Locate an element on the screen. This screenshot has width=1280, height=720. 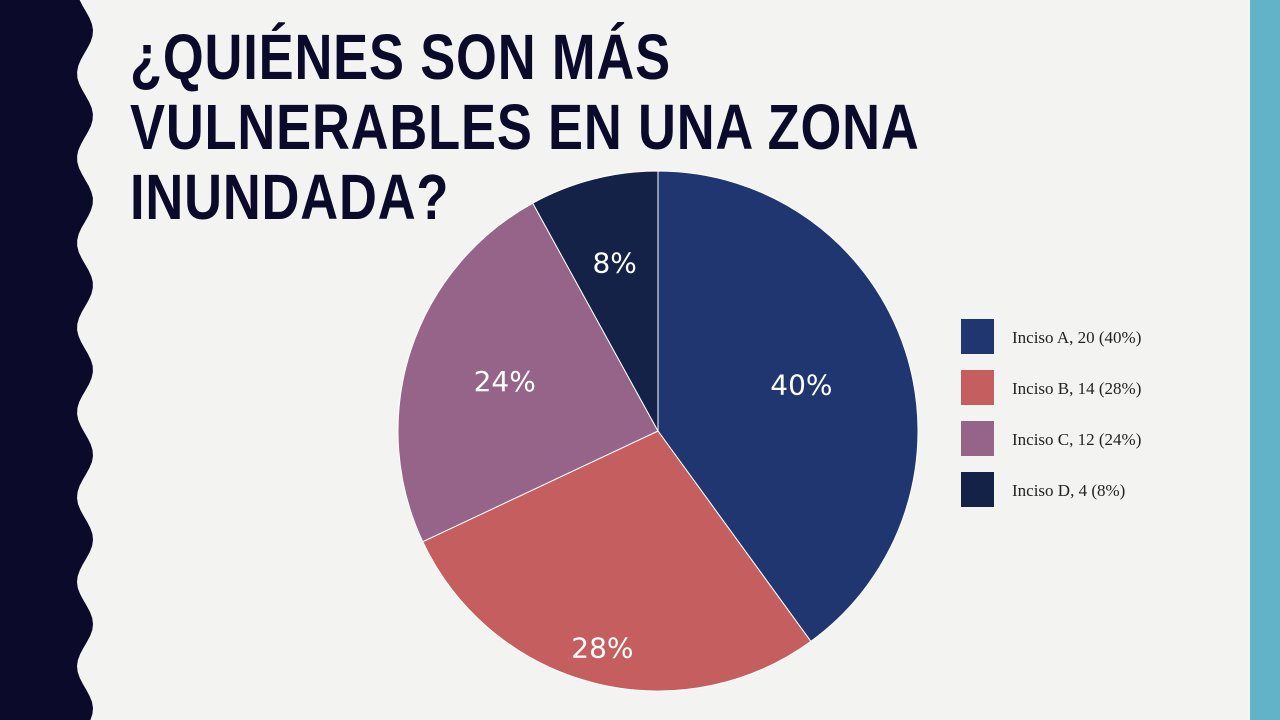
pie-slice-inciso-c is located at coordinates (528, 372).